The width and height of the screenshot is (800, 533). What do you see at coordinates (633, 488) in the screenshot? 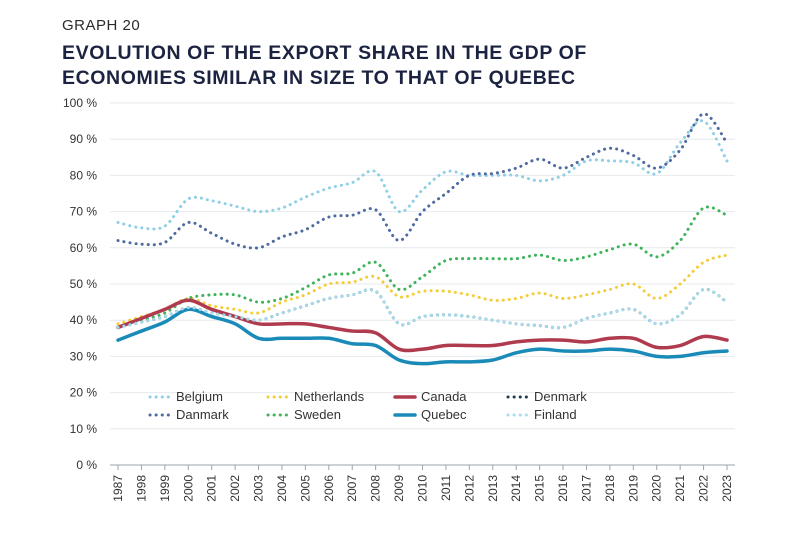
I see `x-tick-label: 2019` at bounding box center [633, 488].